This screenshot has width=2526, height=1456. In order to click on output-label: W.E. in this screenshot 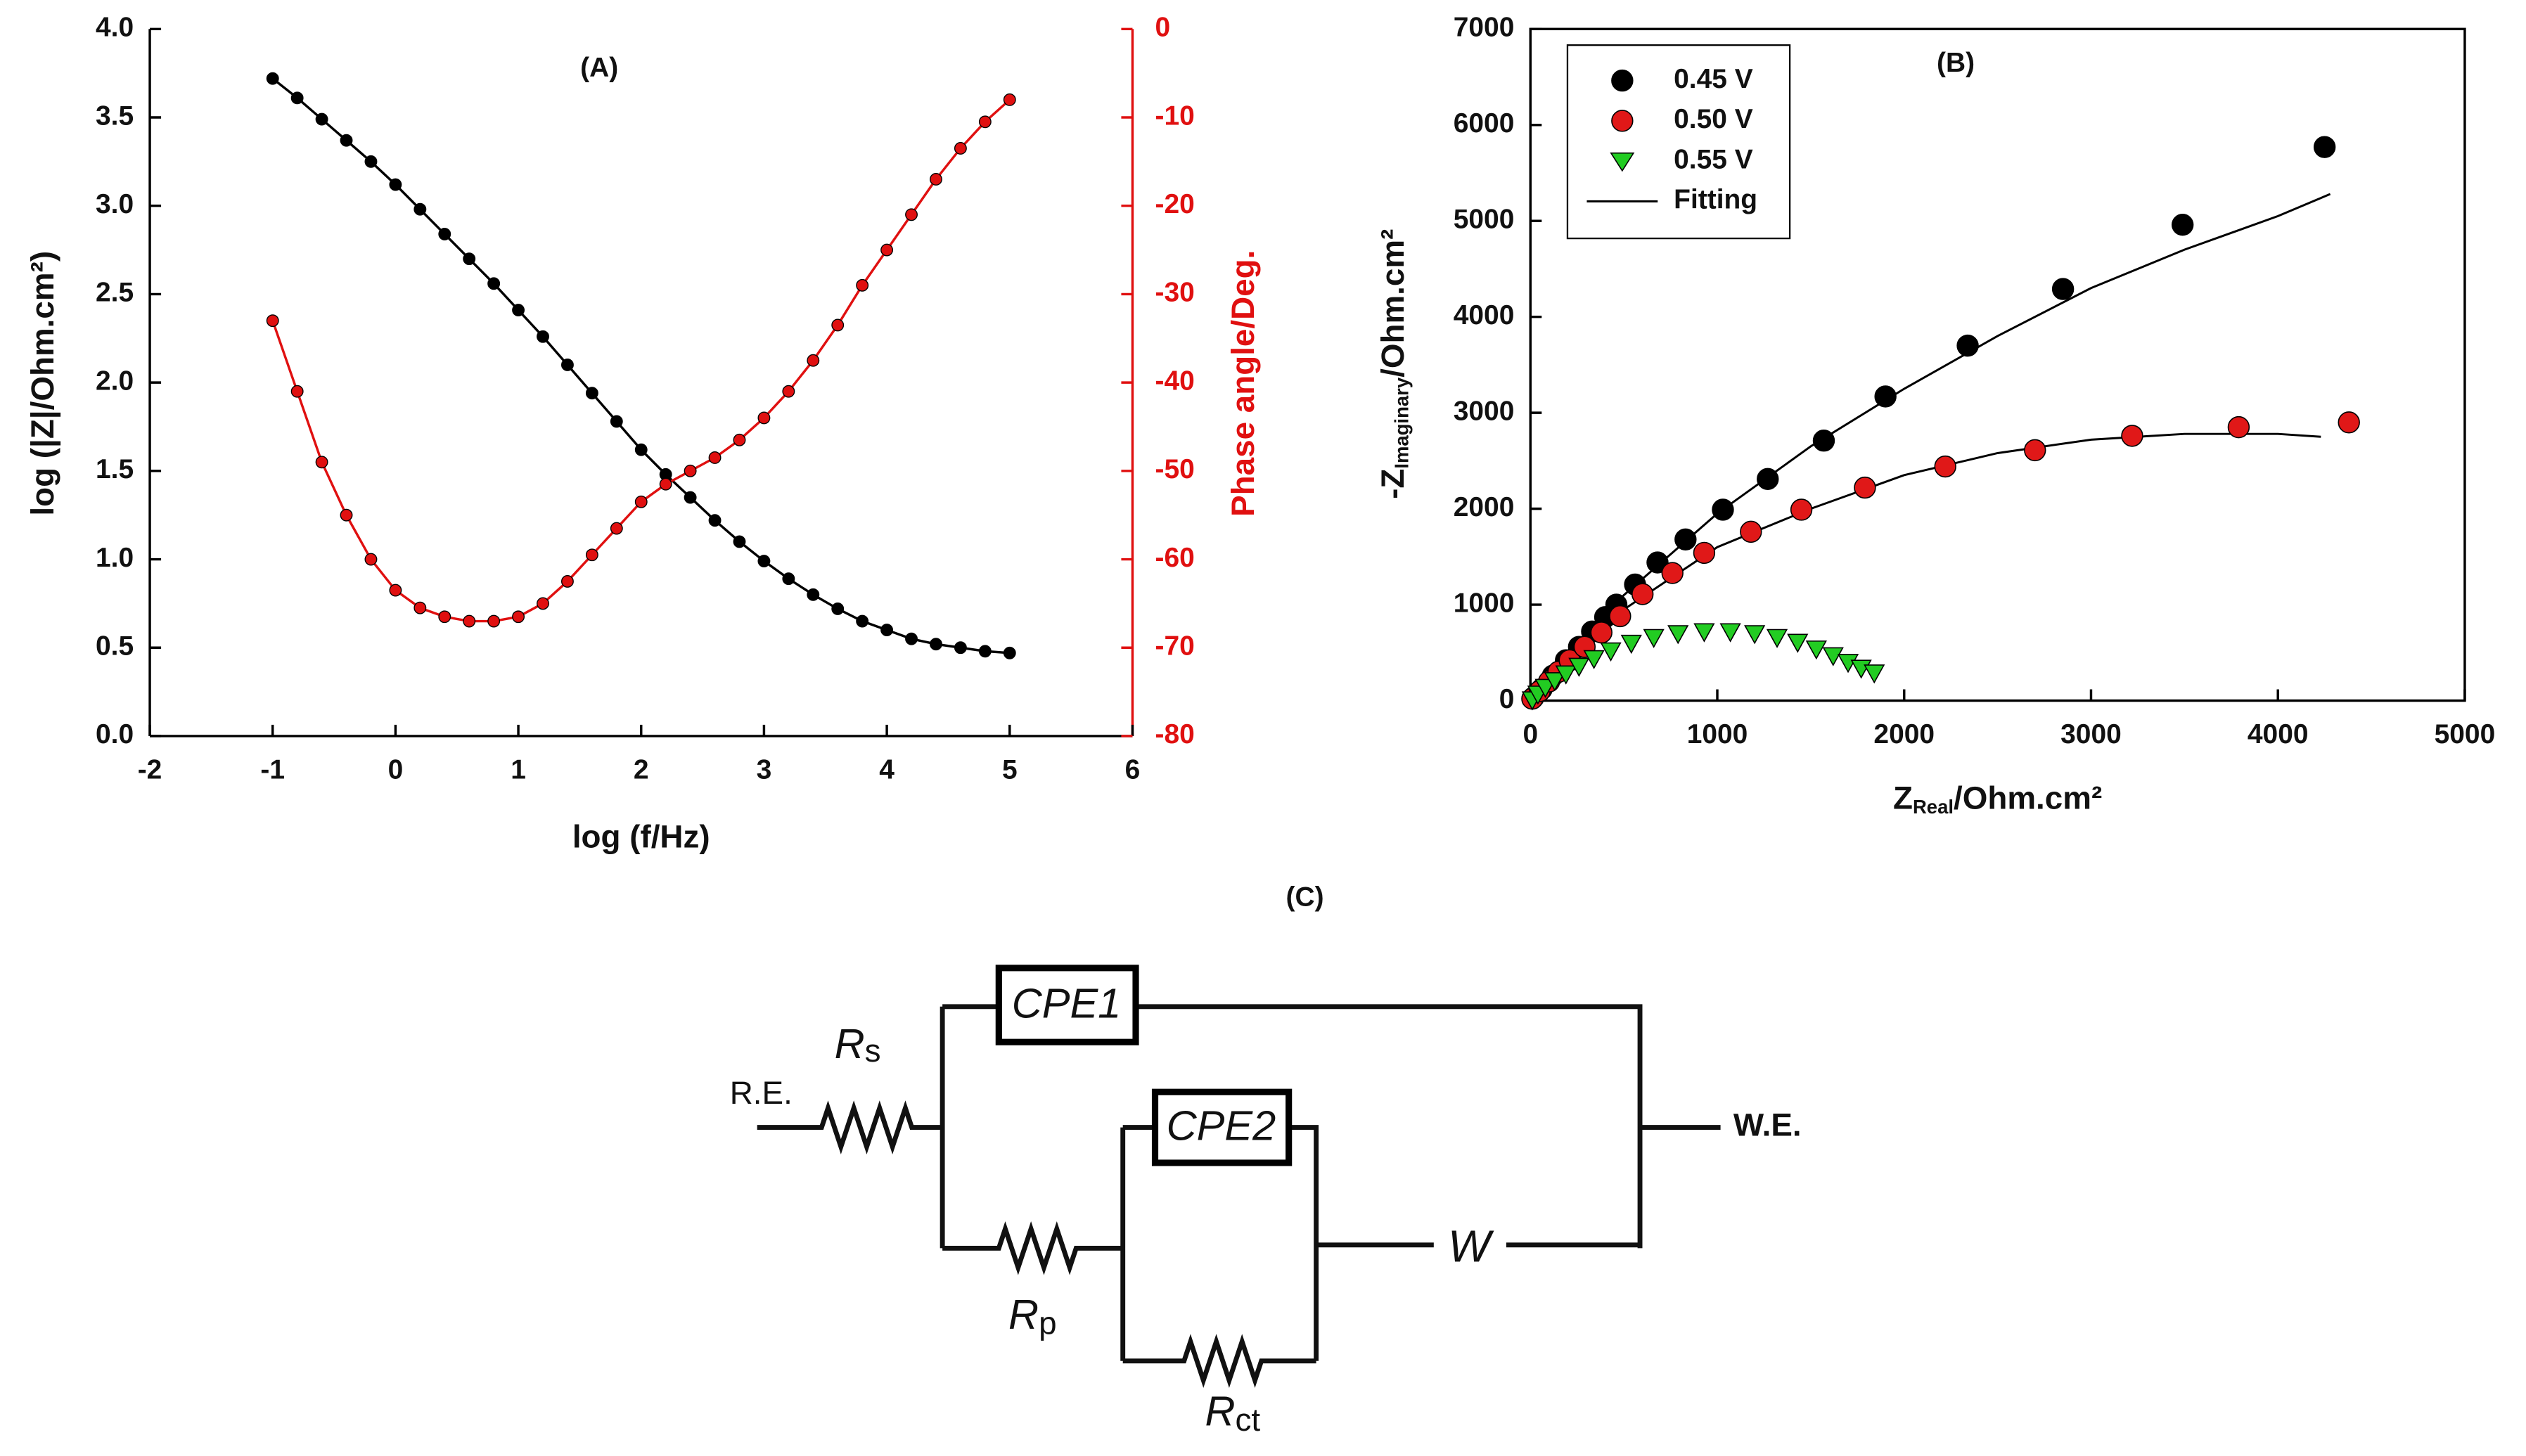, I will do `click(1768, 1125)`.